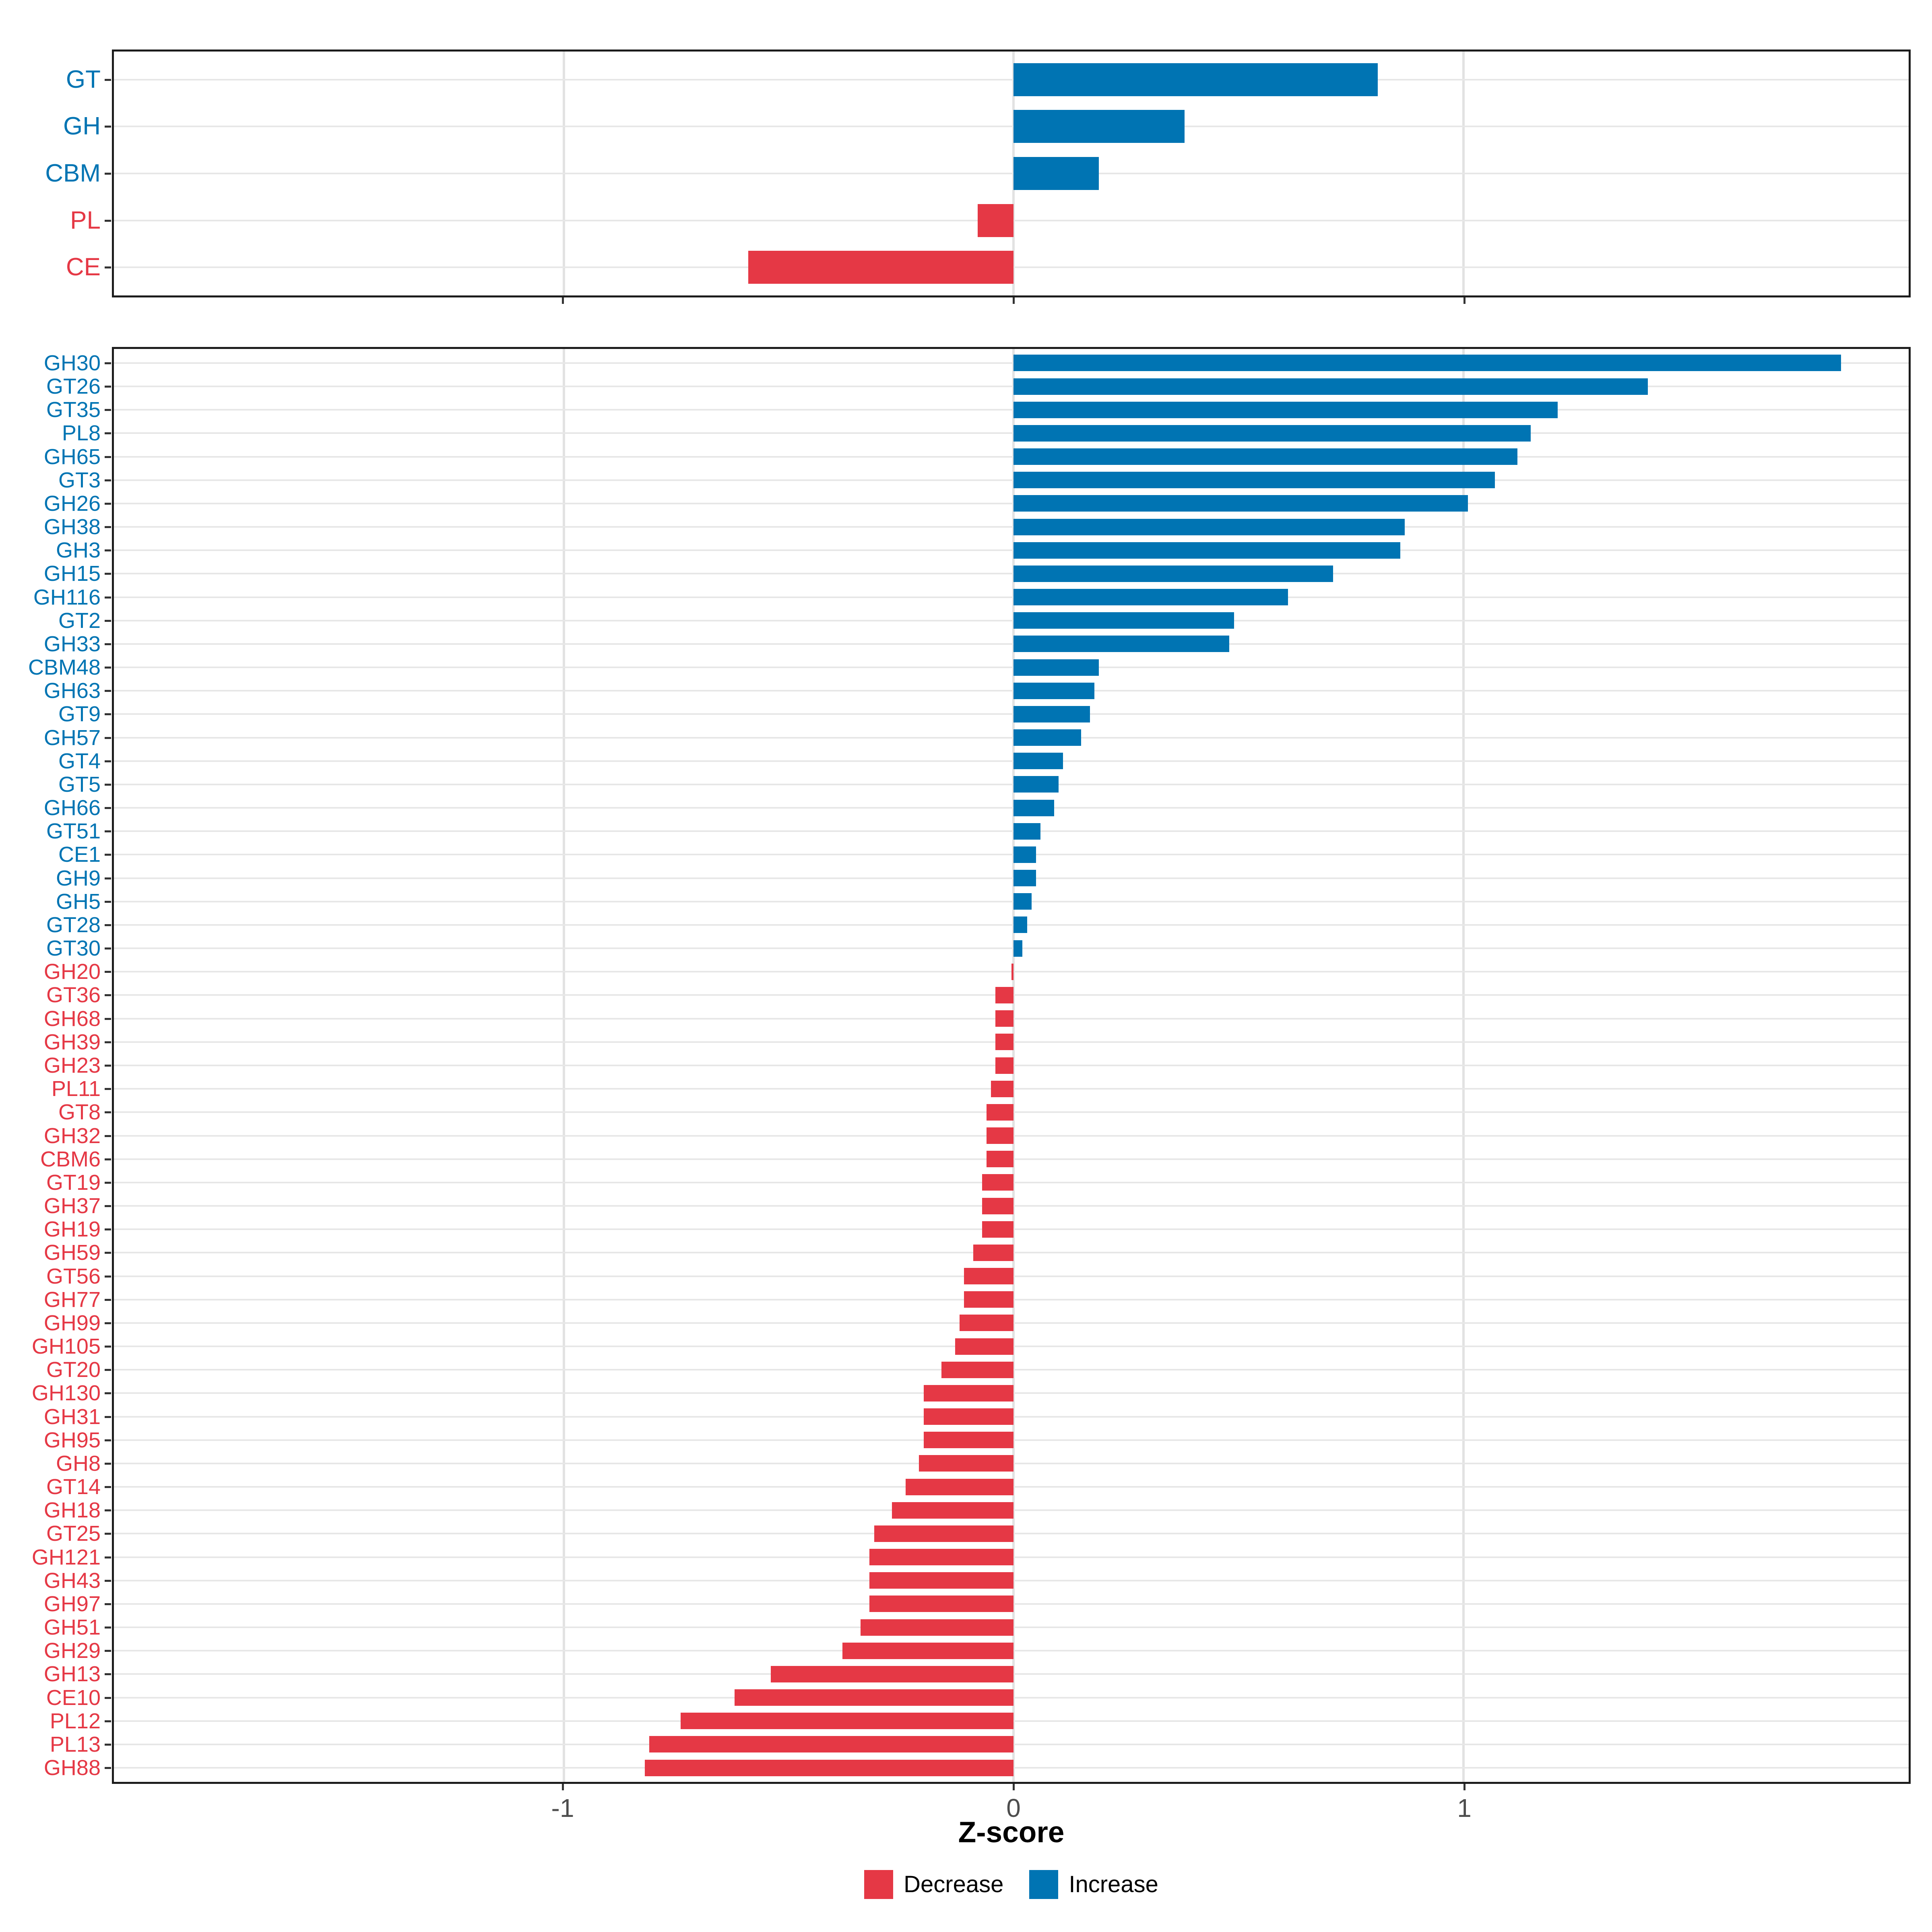 Image resolution: width=1932 pixels, height=1932 pixels. Describe the element at coordinates (1011, 1832) in the screenshot. I see `x-axis-title: Z-score` at that location.